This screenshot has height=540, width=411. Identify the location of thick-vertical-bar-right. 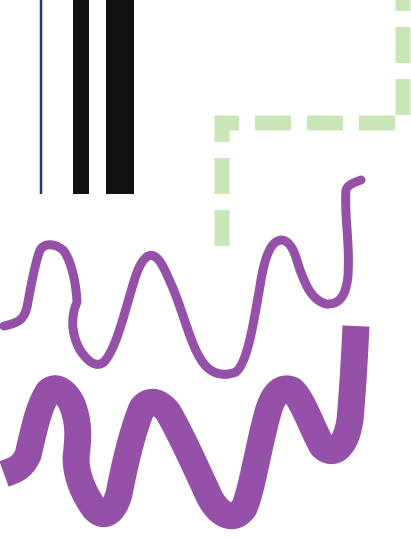
(120, 97).